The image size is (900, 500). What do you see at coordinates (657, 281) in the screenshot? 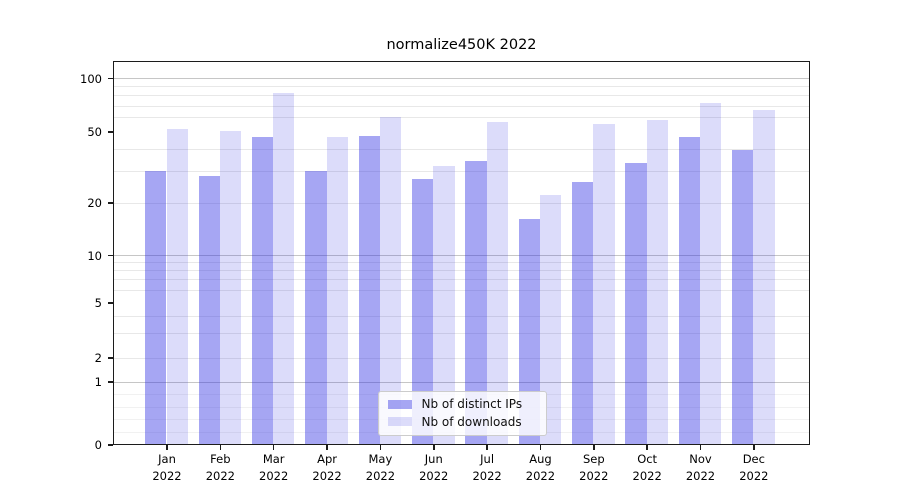
I see `bar-downloads-oct` at bounding box center [657, 281].